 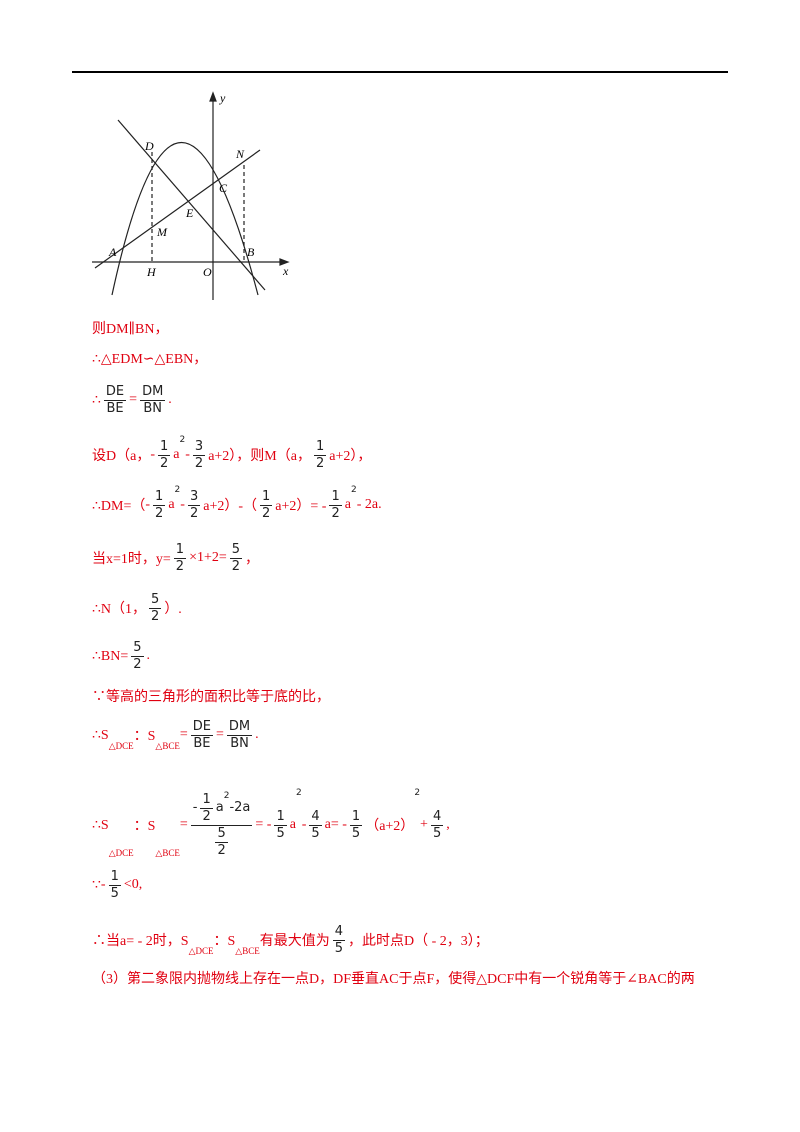 What do you see at coordinates (175, 558) in the screenshot?
I see `solution-line: 当x=1时，y= 1 2 ×1+2= 5 2，` at bounding box center [175, 558].